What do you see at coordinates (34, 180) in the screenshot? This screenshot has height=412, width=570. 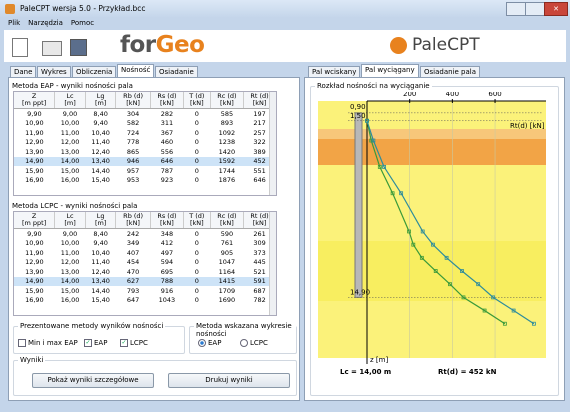 I see `table-cell: 16,90` at bounding box center [34, 180].